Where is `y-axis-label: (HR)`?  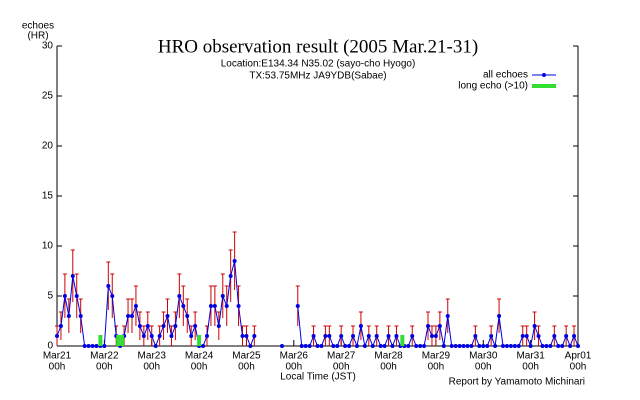 y-axis-label: (HR) is located at coordinates (37, 36).